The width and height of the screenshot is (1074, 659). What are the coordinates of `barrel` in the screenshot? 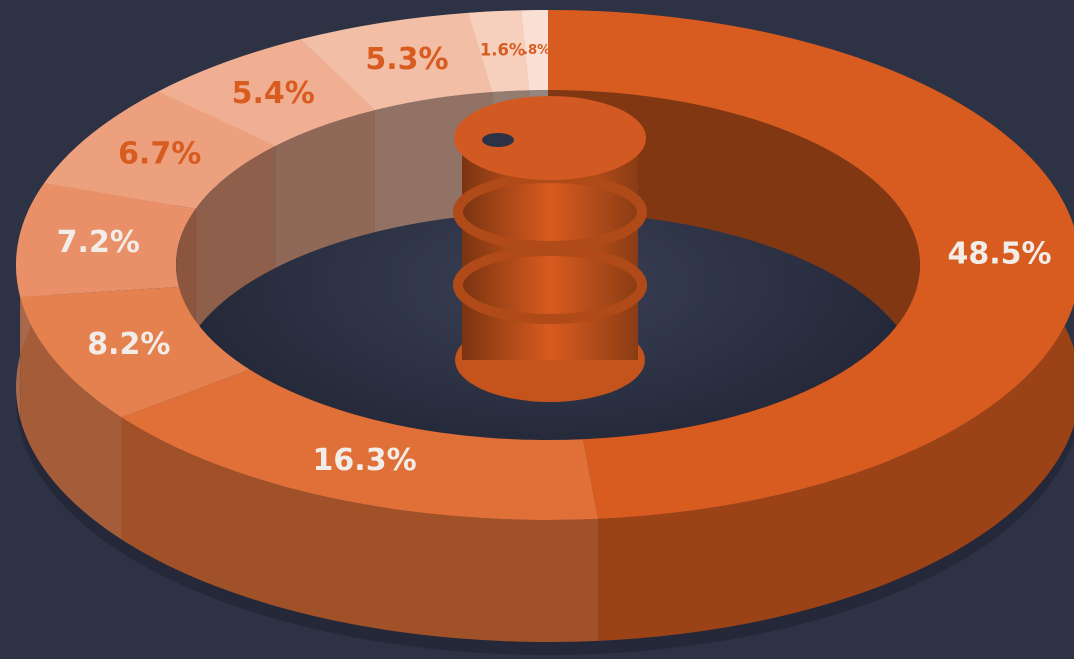 It's located at (550, 249).